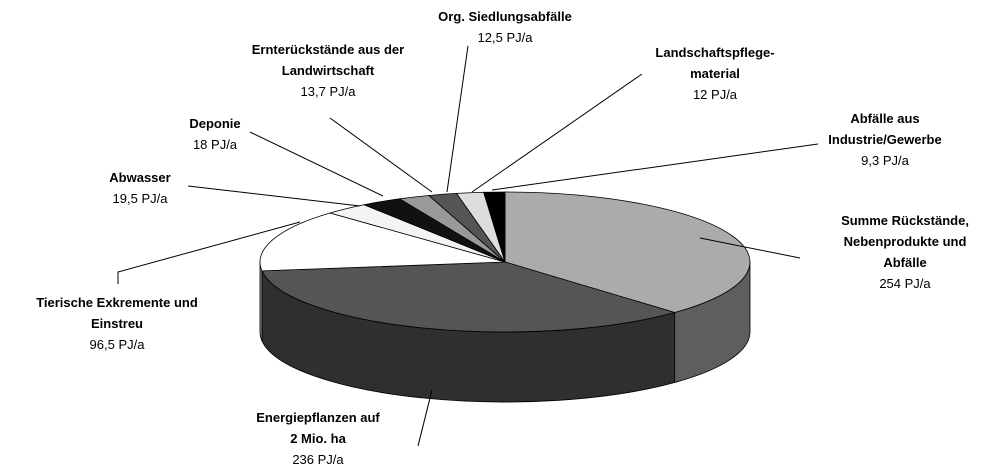  I want to click on value-label: 18 PJ/a, so click(215, 144).